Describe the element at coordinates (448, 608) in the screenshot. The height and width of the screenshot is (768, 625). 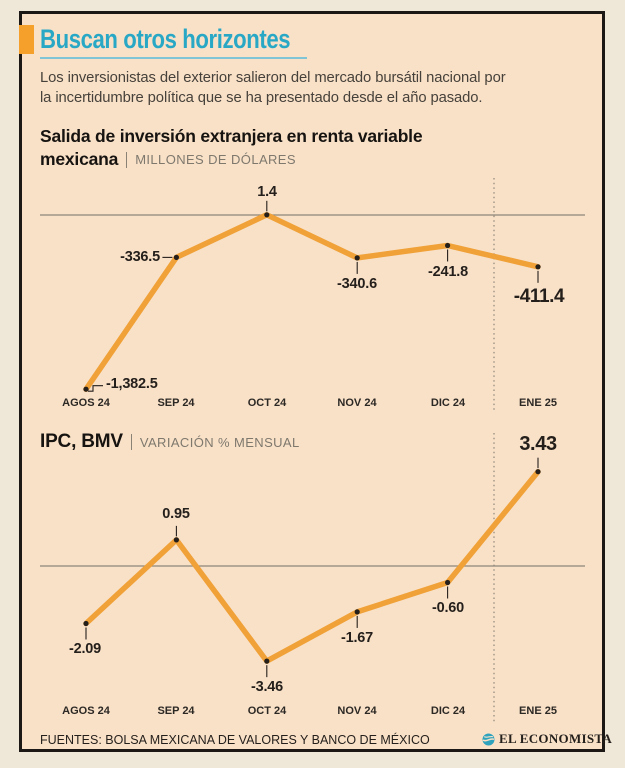
I see `value-label: -0.60` at that location.